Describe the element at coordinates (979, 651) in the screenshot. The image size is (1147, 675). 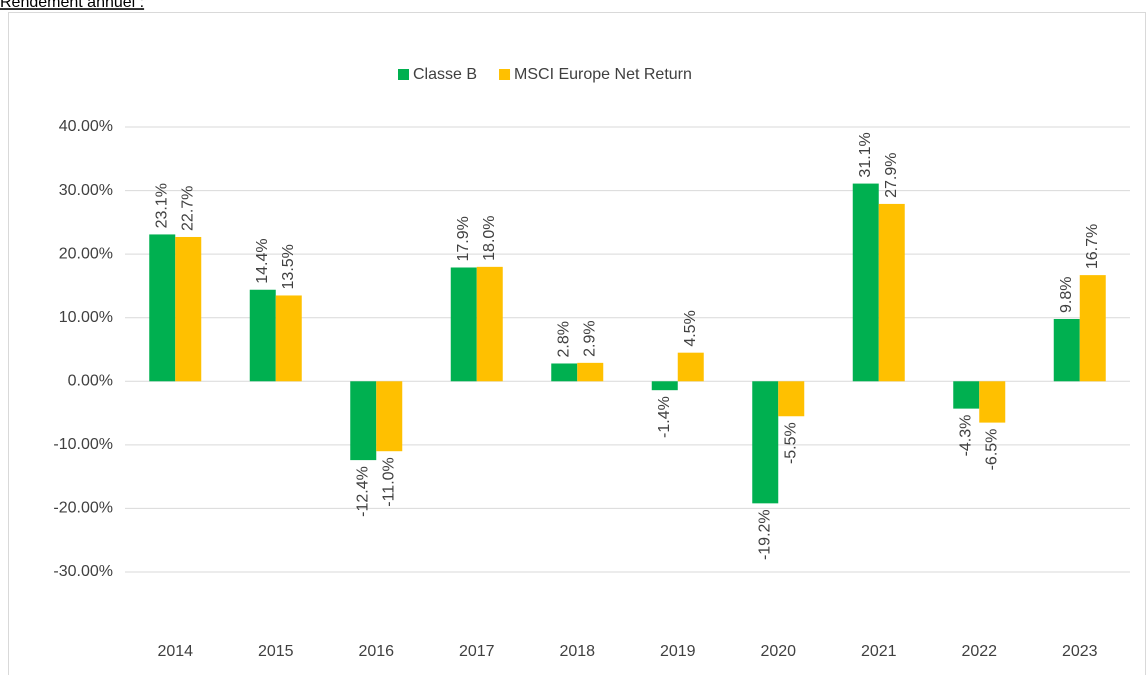
I see `x-tick-label: 2022` at that location.